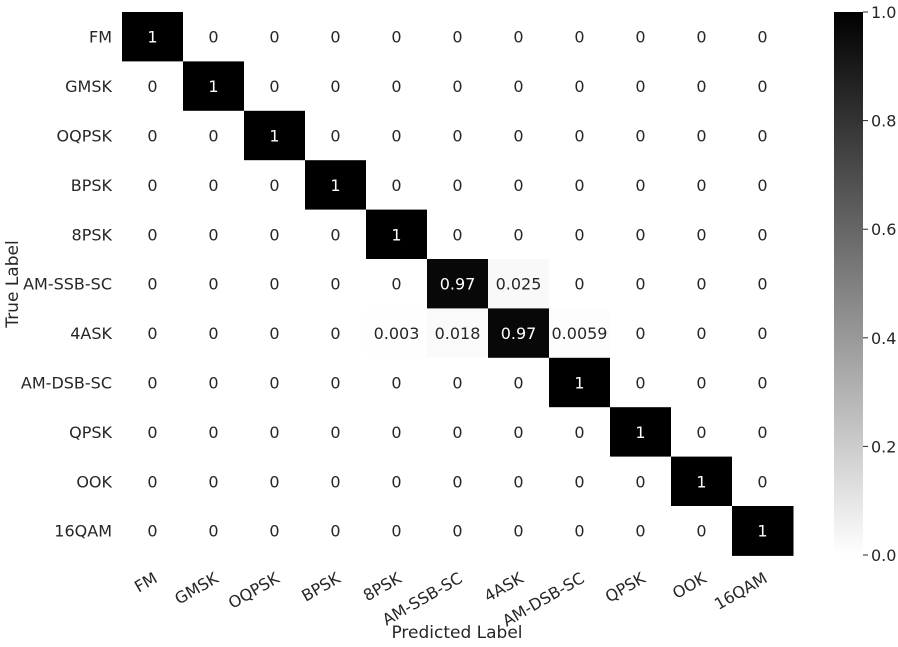 The image size is (898, 647). Describe the element at coordinates (90, 432) in the screenshot. I see `y-tick-label-qpsk: QPSK` at that location.